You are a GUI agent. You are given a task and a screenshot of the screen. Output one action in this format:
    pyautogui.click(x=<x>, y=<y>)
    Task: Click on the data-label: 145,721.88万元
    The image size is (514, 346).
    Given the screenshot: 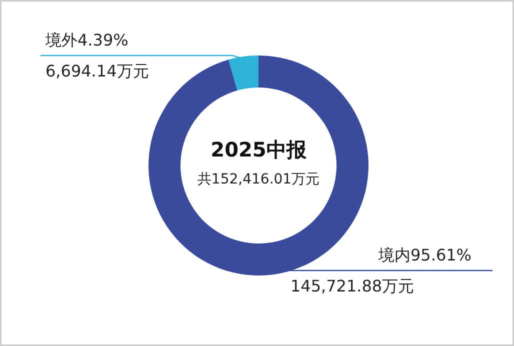 What is the action you would take?
    pyautogui.click(x=352, y=286)
    